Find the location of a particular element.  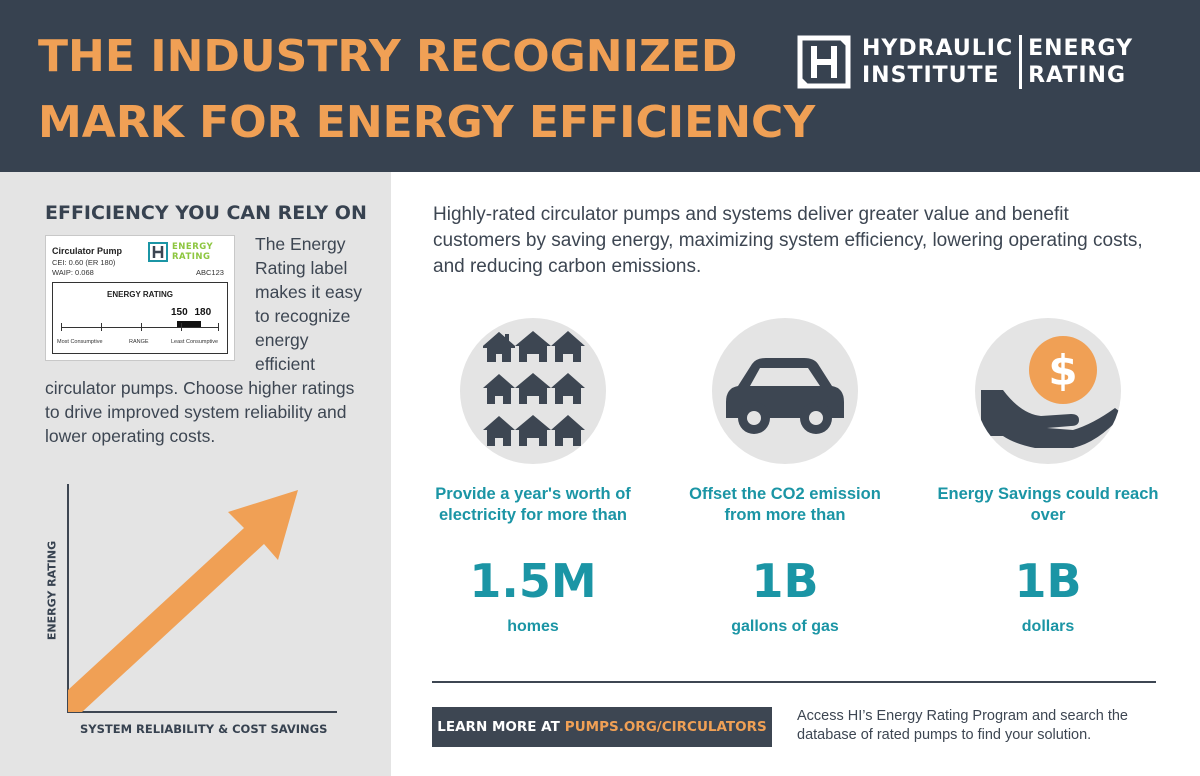

learn-more-button: LEARN MORE AT PUMPS.ORG/CIRCULATORS is located at coordinates (602, 727).